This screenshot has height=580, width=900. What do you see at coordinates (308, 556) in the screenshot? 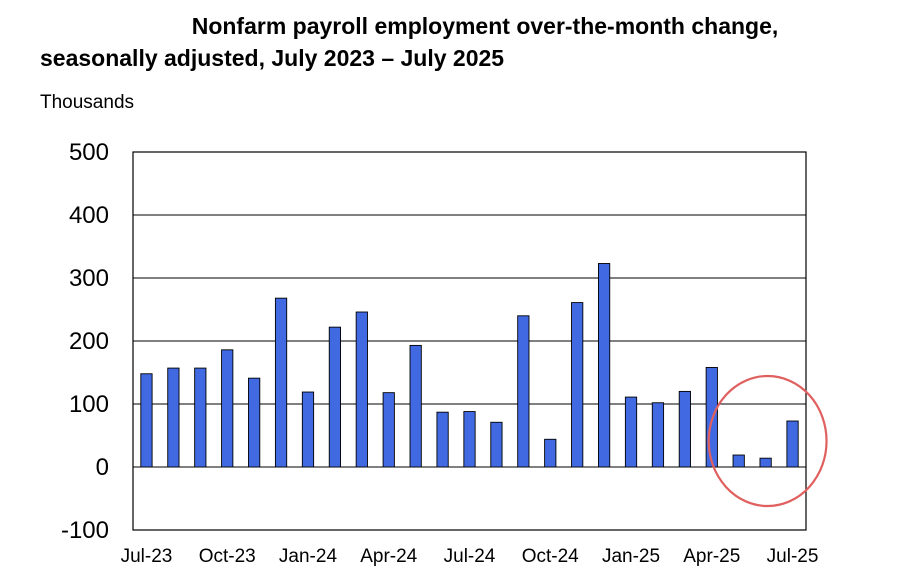
I see `x-tick-label: Jan-24` at bounding box center [308, 556].